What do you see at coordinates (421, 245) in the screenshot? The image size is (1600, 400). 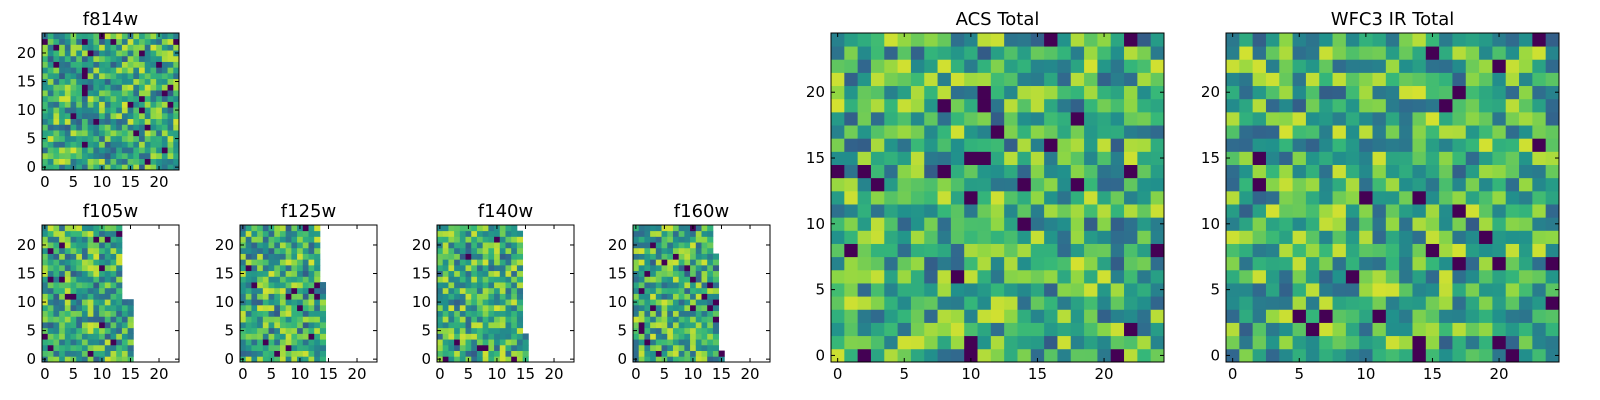 I see `y-tick-label: 20` at bounding box center [421, 245].